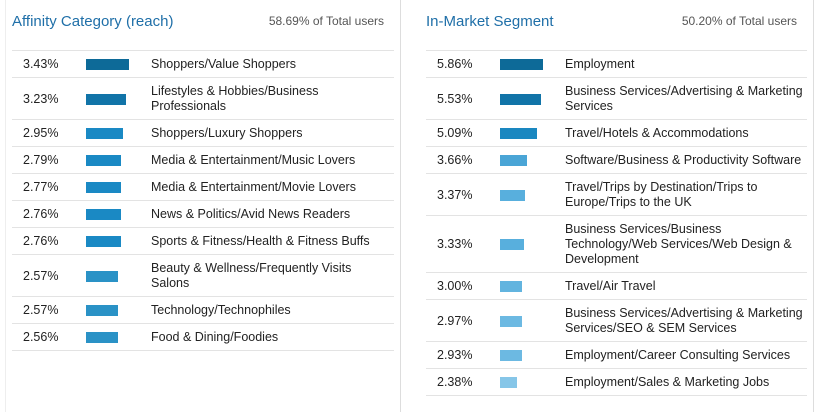 The height and width of the screenshot is (419, 820). I want to click on row: 2.76% News & Politics/Avid News Readers, so click(203, 214).